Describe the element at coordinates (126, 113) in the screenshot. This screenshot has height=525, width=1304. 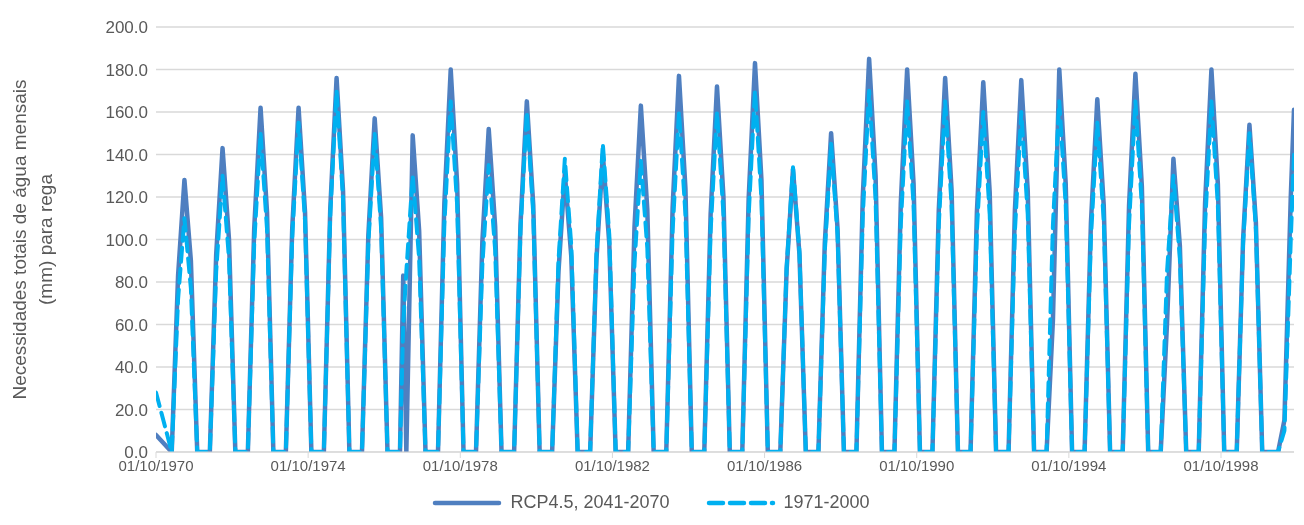
I see `y-tick-label: 160.0` at that location.